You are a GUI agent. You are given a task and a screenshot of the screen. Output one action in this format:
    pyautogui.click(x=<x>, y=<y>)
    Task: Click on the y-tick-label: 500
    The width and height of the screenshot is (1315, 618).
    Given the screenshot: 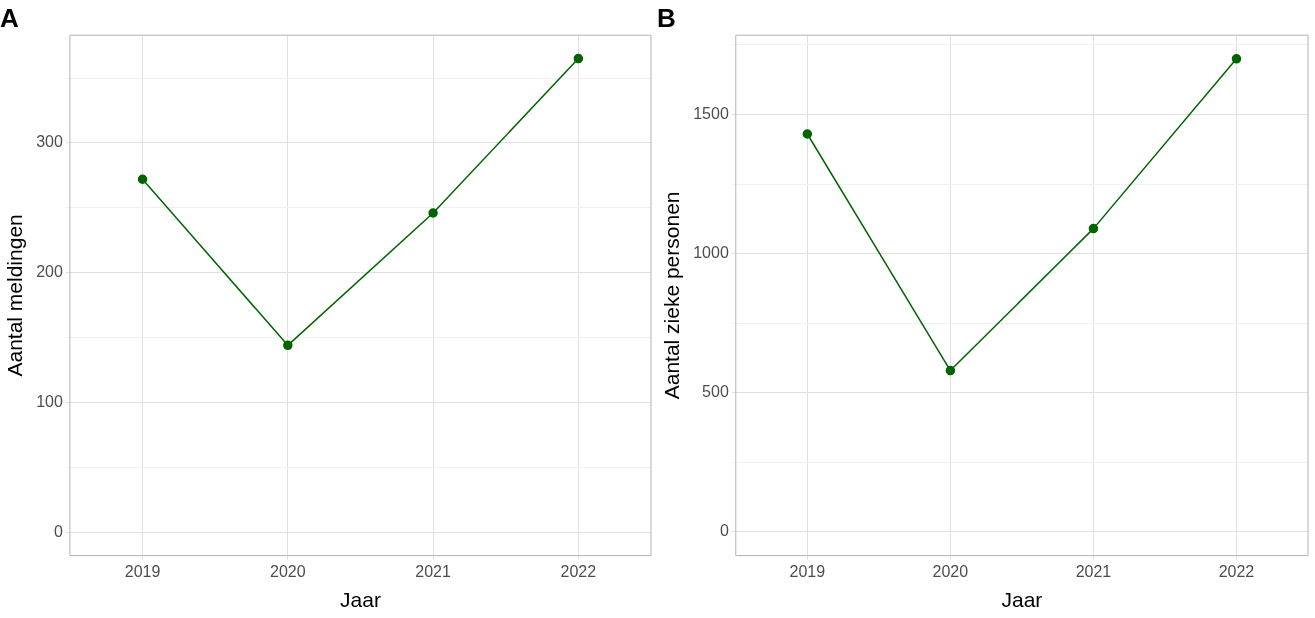 What is the action you would take?
    pyautogui.click(x=715, y=392)
    